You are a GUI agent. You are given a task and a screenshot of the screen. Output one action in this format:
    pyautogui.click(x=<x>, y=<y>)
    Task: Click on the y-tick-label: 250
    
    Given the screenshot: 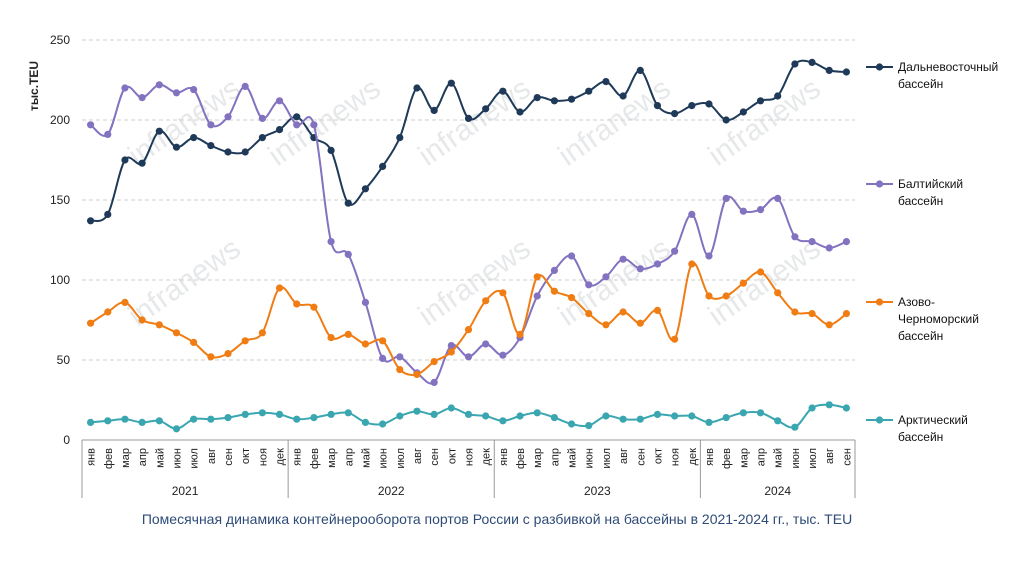 What is the action you would take?
    pyautogui.click(x=60, y=40)
    